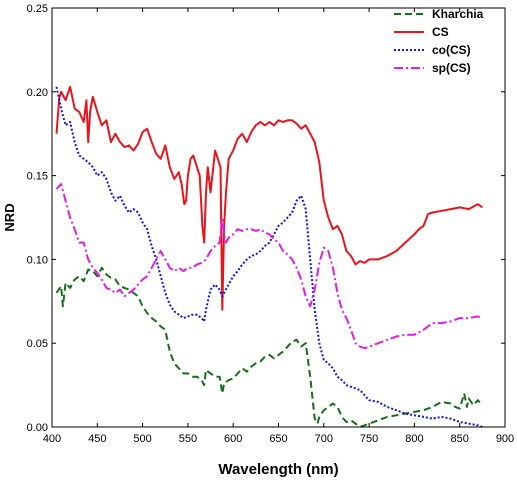 This screenshot has height=485, width=517. I want to click on x-tick-label: 750, so click(369, 439).